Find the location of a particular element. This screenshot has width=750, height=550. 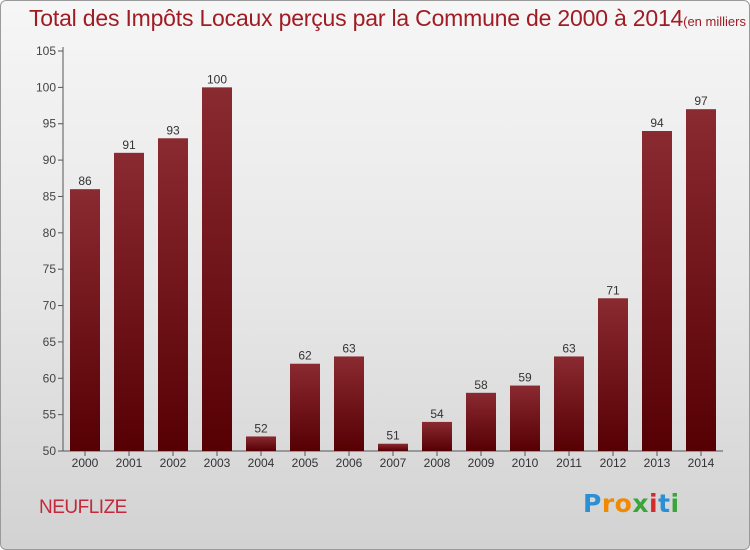

x-tick-label: 2007 is located at coordinates (393, 463).